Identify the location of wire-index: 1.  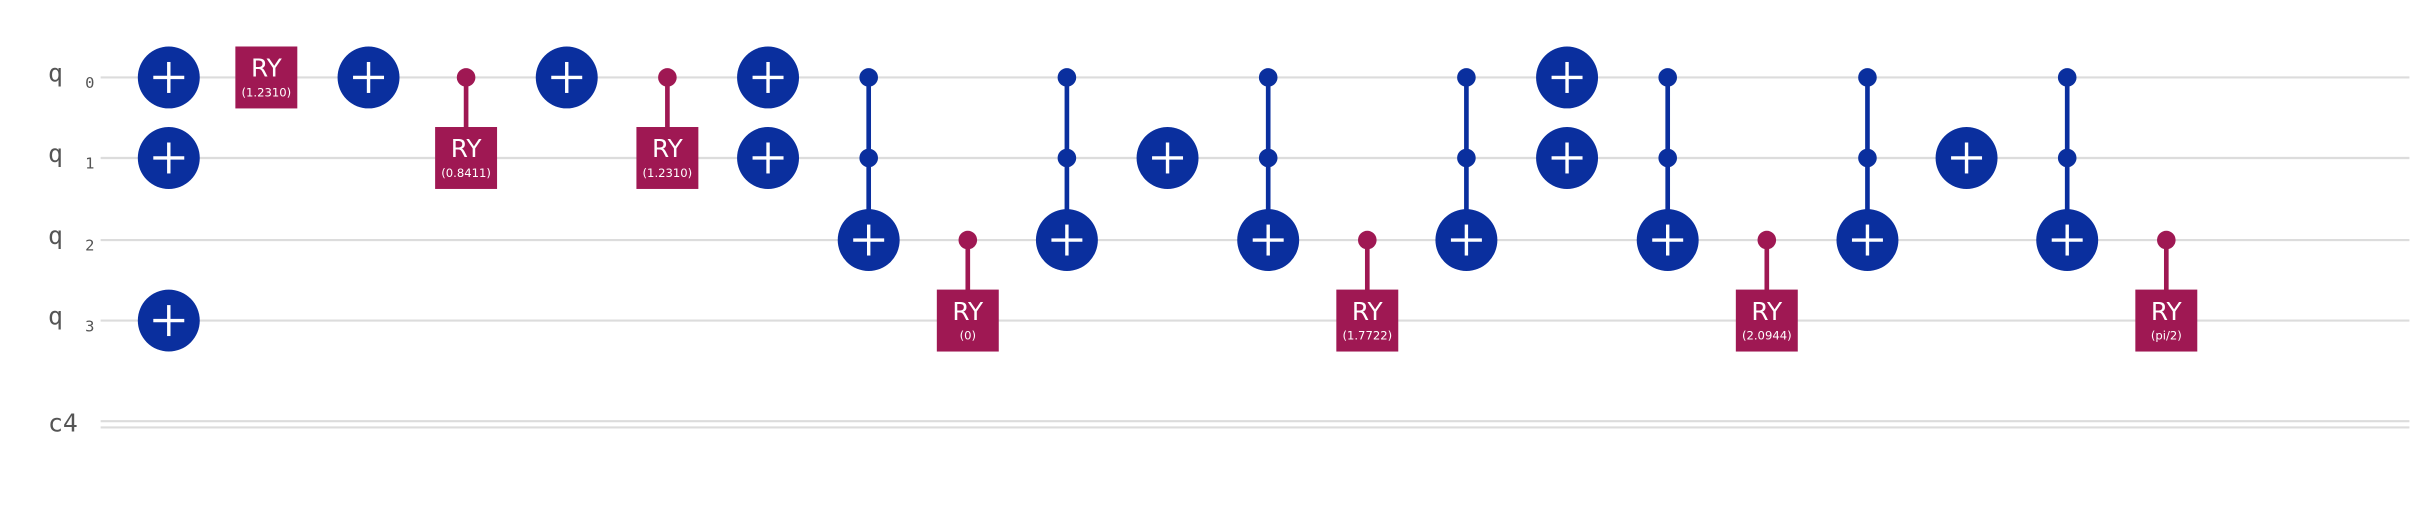
(89, 164).